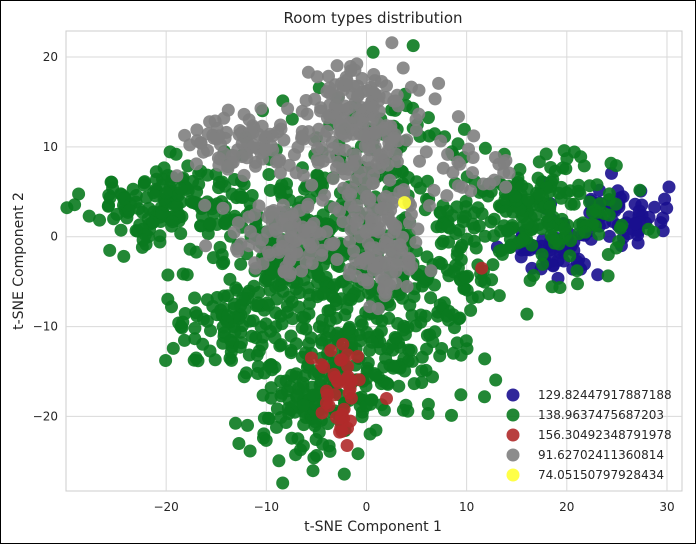 The width and height of the screenshot is (696, 544). I want to click on legend-label: 91.62702411360814, so click(601, 455).